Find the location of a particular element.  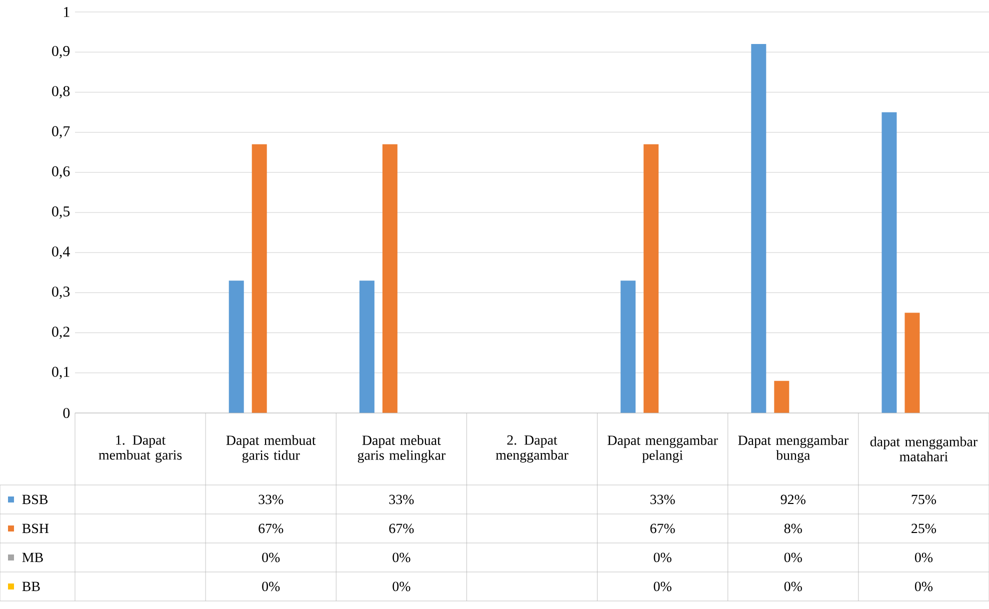

legend-label: BSH is located at coordinates (35, 529).